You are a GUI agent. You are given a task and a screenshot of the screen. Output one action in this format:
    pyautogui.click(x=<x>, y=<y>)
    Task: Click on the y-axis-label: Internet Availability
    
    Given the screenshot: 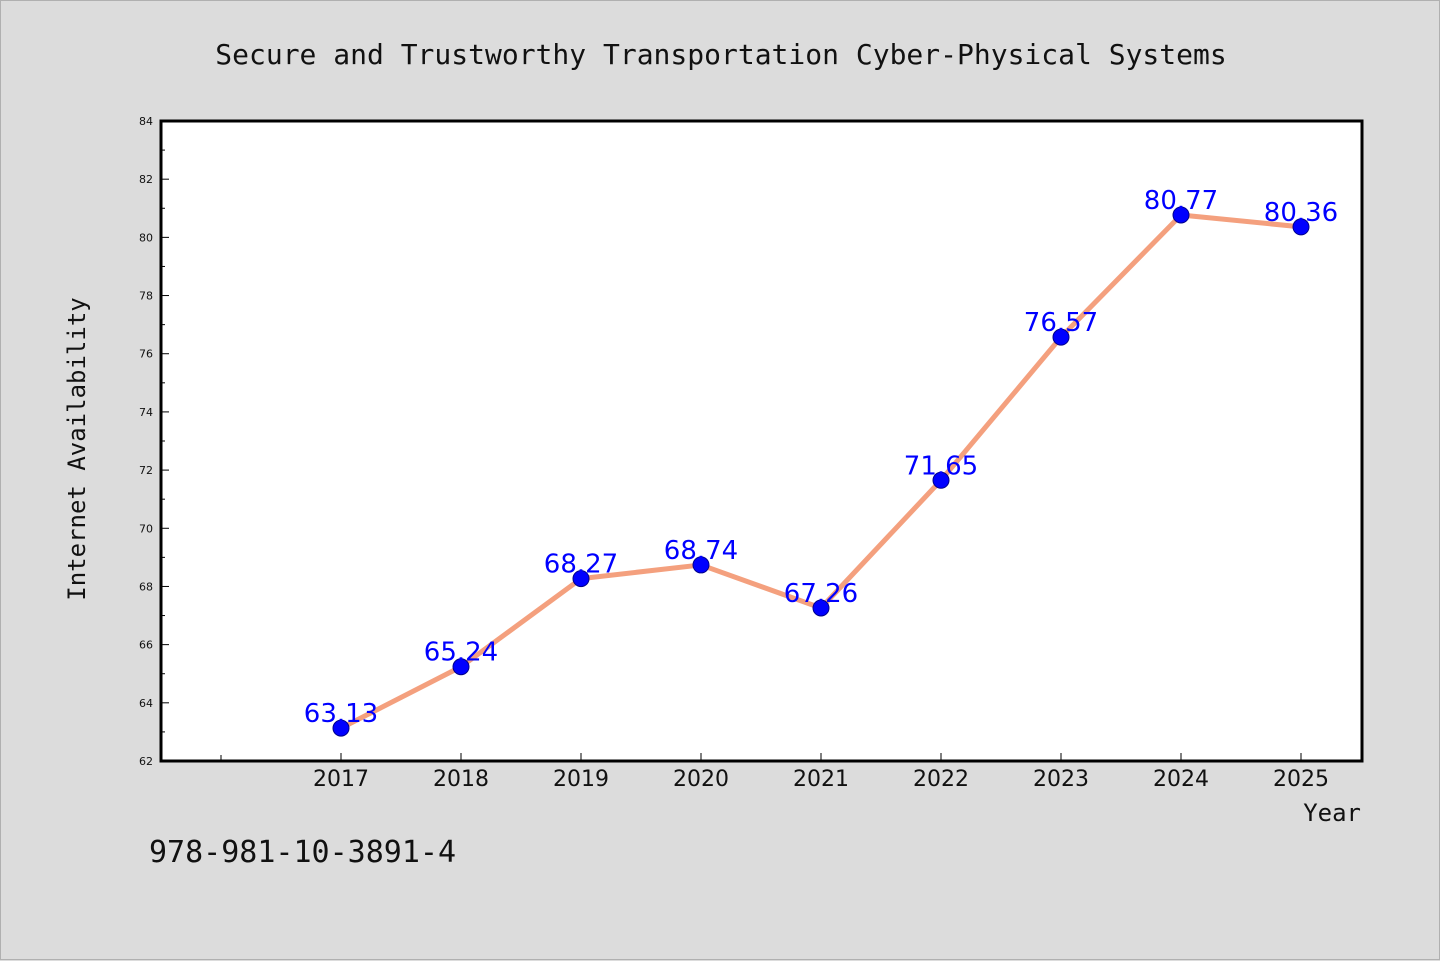 What is the action you would take?
    pyautogui.click(x=77, y=448)
    